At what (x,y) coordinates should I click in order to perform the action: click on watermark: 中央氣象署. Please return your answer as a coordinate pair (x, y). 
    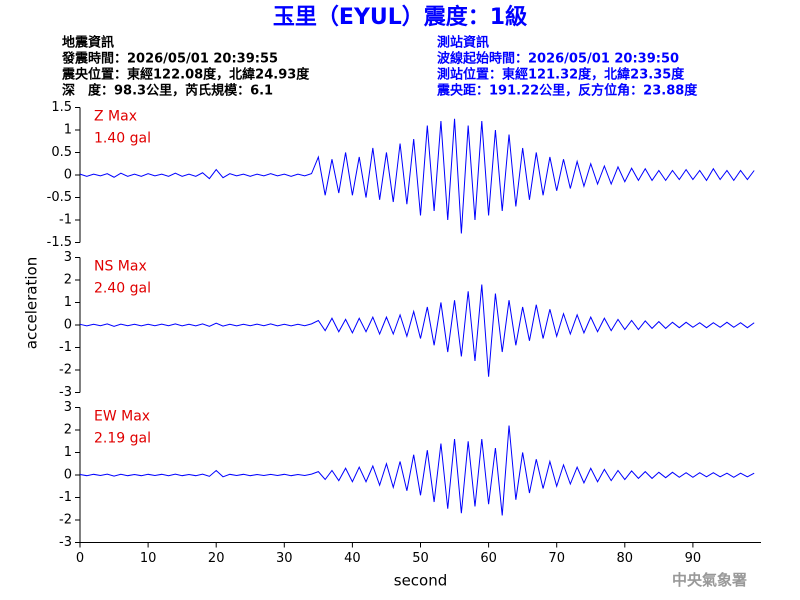
    Looking at the image, I should click on (709, 580).